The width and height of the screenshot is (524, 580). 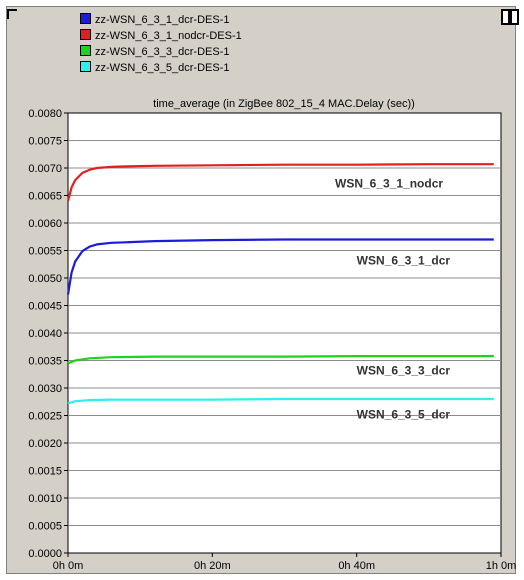 I want to click on corner-mark-icon, so click(x=12, y=14).